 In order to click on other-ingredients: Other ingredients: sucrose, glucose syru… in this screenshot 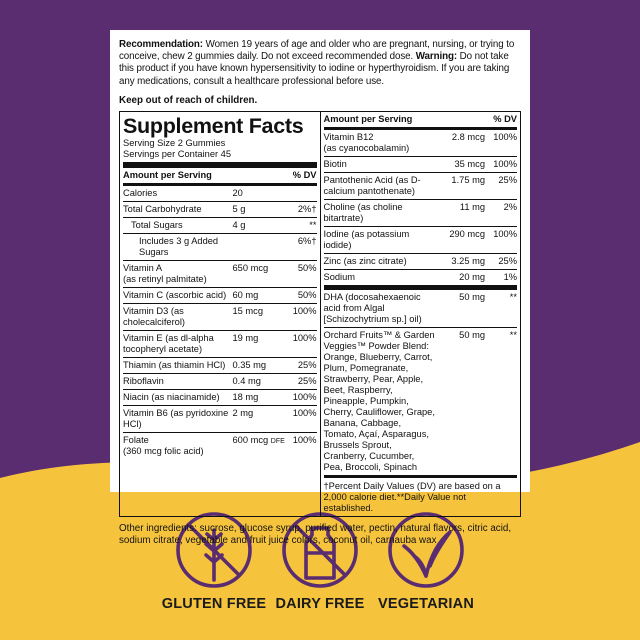, I will do `click(315, 534)`.